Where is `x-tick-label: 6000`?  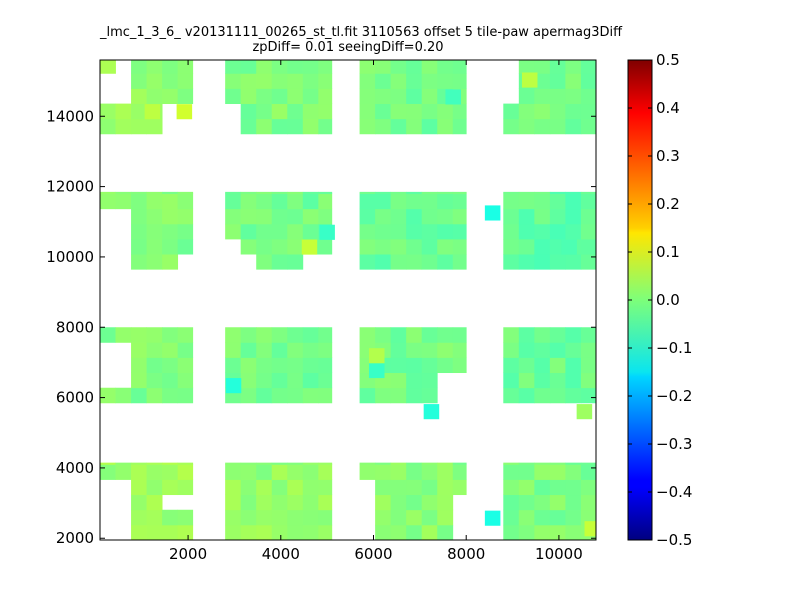
x-tick-label: 6000 is located at coordinates (373, 554).